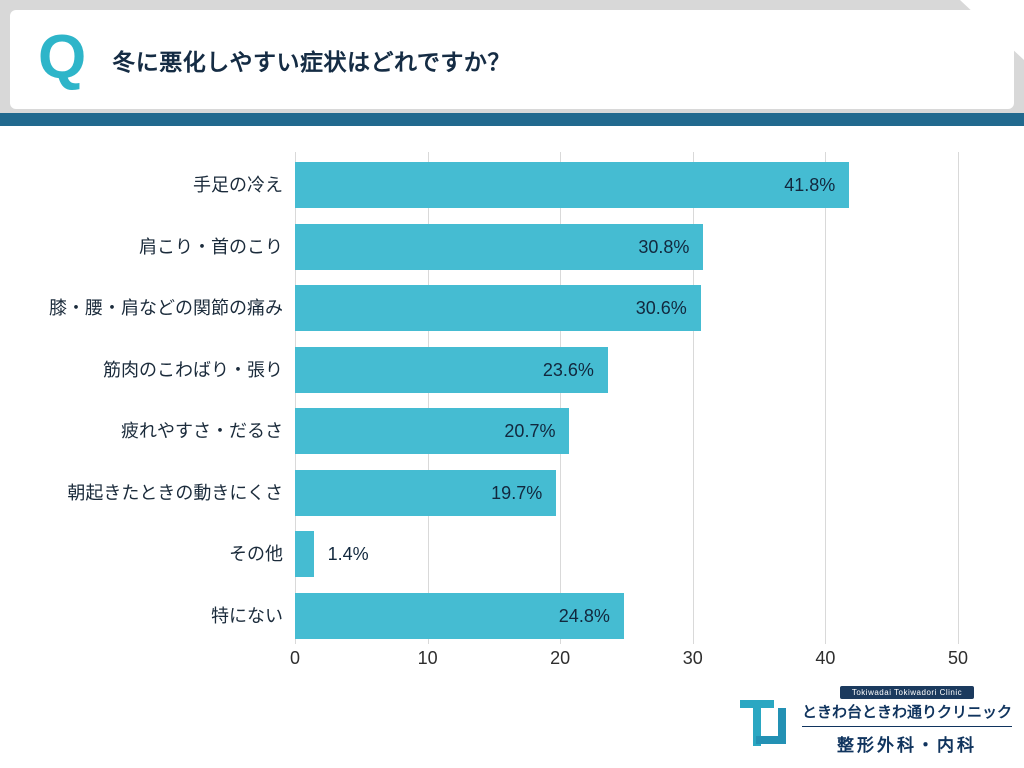 The image size is (1024, 768). What do you see at coordinates (568, 369) in the screenshot?
I see `value-label-3: 23.6%` at bounding box center [568, 369].